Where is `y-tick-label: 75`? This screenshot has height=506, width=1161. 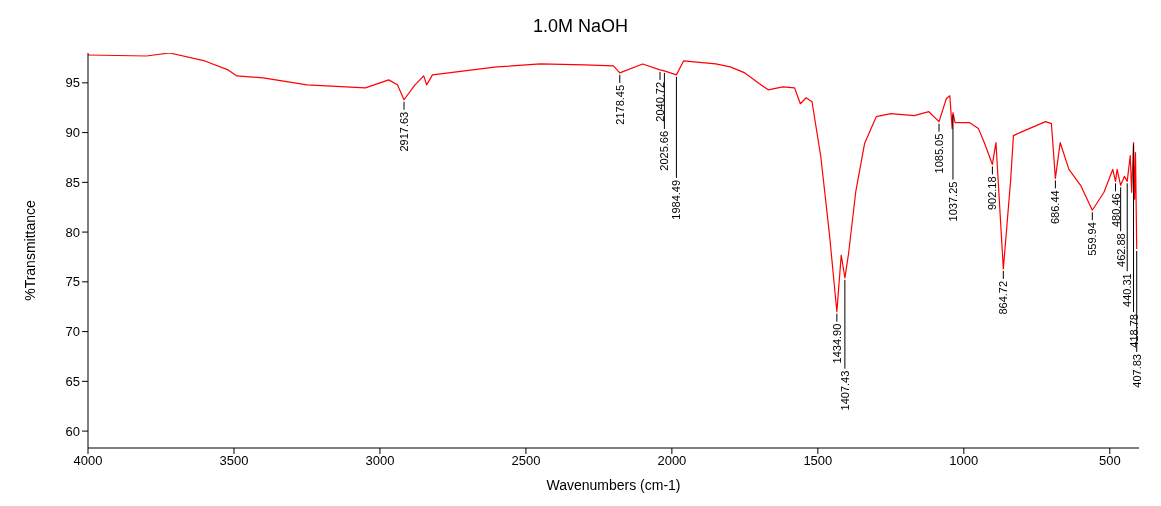 y-tick-label: 75 is located at coordinates (72, 282).